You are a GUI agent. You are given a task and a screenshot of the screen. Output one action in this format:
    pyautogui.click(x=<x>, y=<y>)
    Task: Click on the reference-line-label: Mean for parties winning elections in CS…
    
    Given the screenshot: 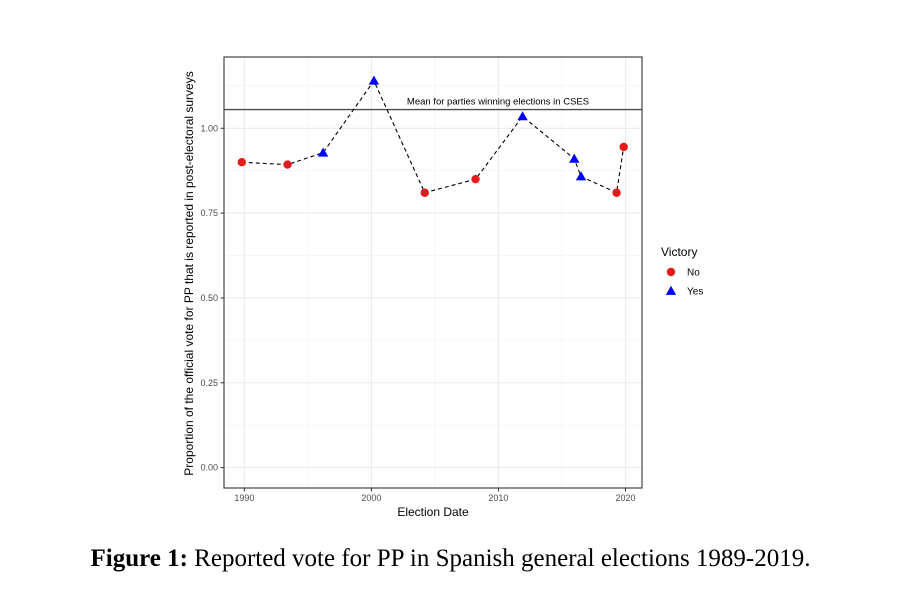 What is the action you would take?
    pyautogui.click(x=498, y=102)
    